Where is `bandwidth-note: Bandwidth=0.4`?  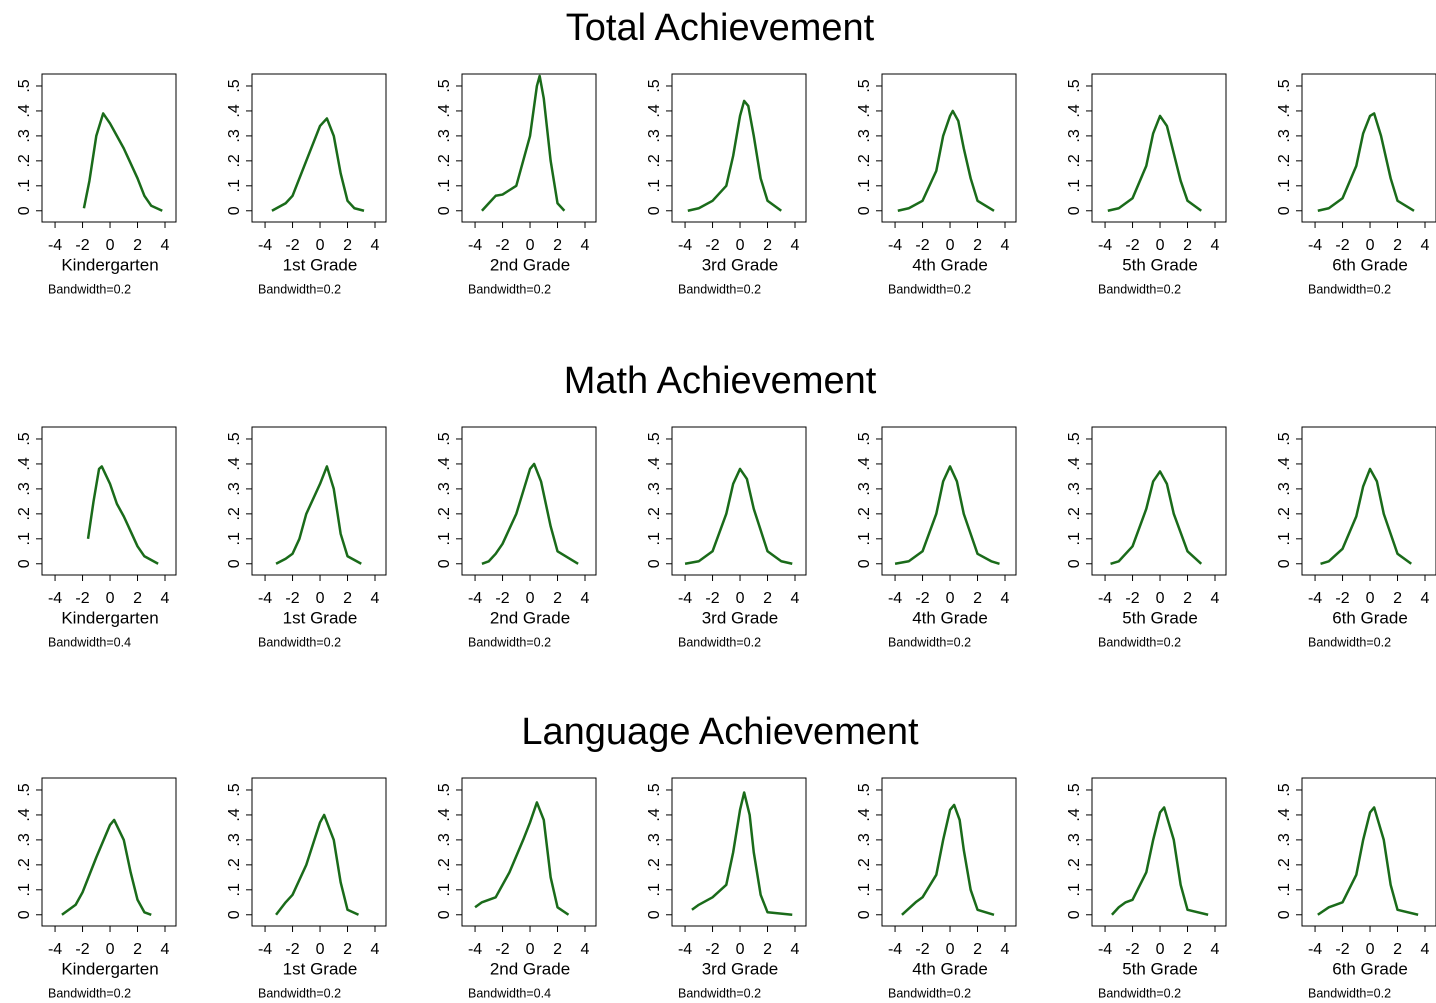
bandwidth-note: Bandwidth=0.4 is located at coordinates (89, 642).